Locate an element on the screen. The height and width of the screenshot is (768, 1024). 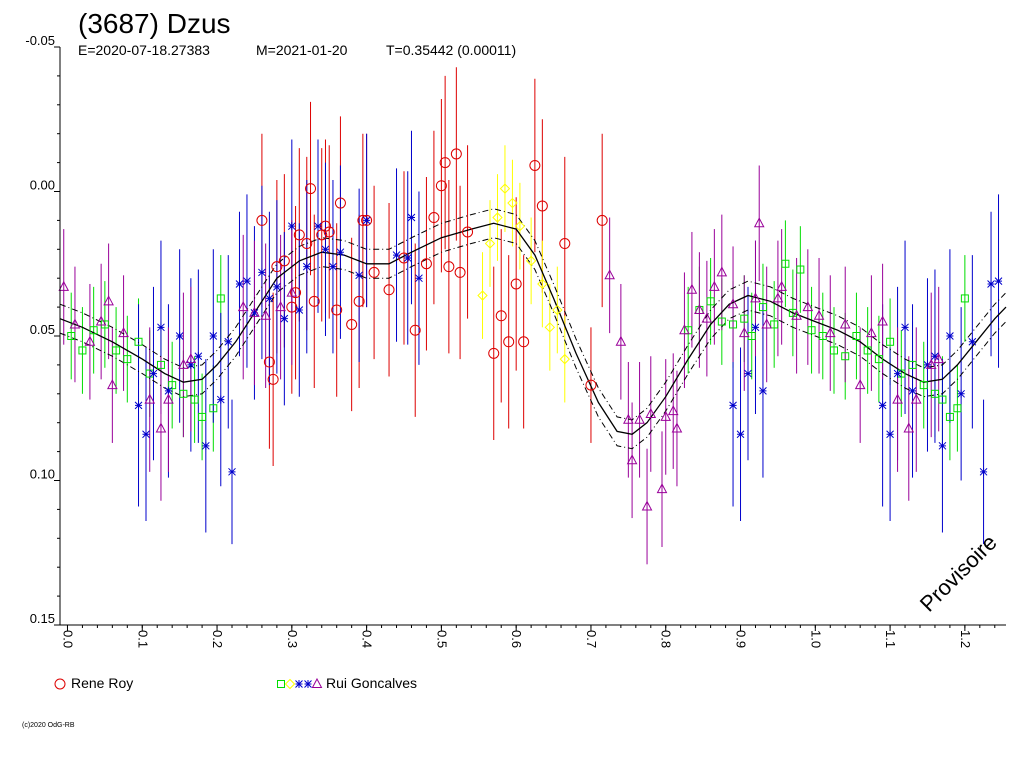
y-tick-label: 0.10 is located at coordinates (42, 474).